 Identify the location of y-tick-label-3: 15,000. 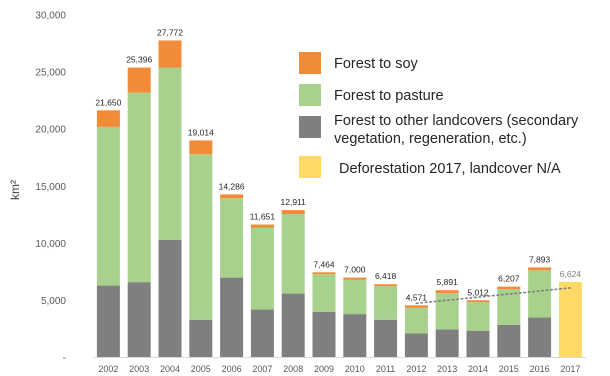
(50, 187).